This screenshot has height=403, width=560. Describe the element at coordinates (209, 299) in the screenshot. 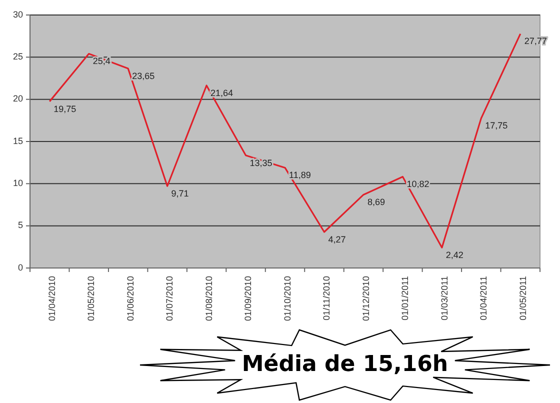

I see `x-tick-label: 01/08/2010` at that location.